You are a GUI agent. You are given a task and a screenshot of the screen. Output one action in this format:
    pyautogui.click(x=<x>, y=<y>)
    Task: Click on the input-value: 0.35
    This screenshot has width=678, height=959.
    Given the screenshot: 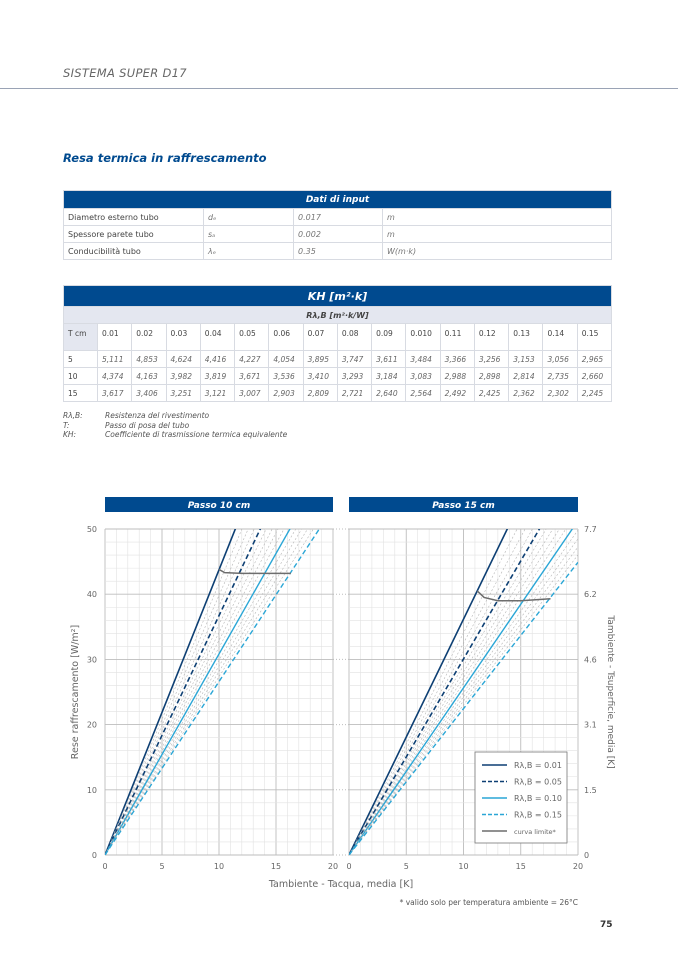 What is the action you would take?
    pyautogui.click(x=338, y=251)
    